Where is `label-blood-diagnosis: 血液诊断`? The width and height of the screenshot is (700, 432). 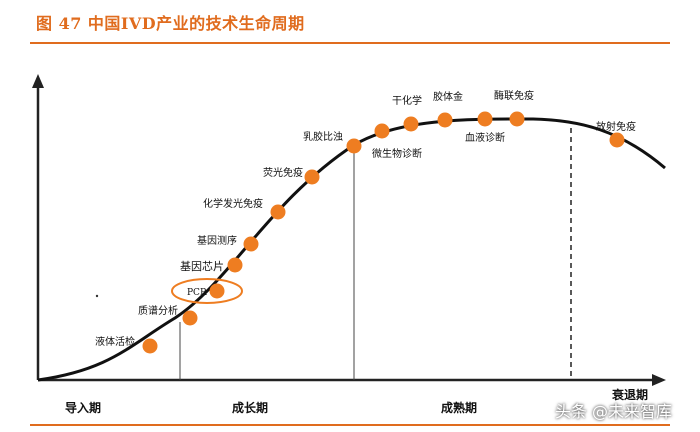
label-blood-diagnosis: 血液诊断 is located at coordinates (485, 137).